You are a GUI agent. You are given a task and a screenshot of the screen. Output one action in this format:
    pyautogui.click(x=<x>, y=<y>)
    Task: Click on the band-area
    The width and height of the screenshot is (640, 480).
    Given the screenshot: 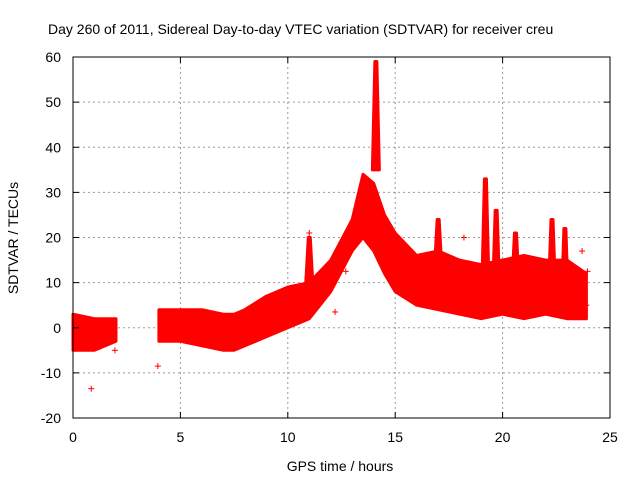 What is the action you would take?
    pyautogui.click(x=94, y=332)
    